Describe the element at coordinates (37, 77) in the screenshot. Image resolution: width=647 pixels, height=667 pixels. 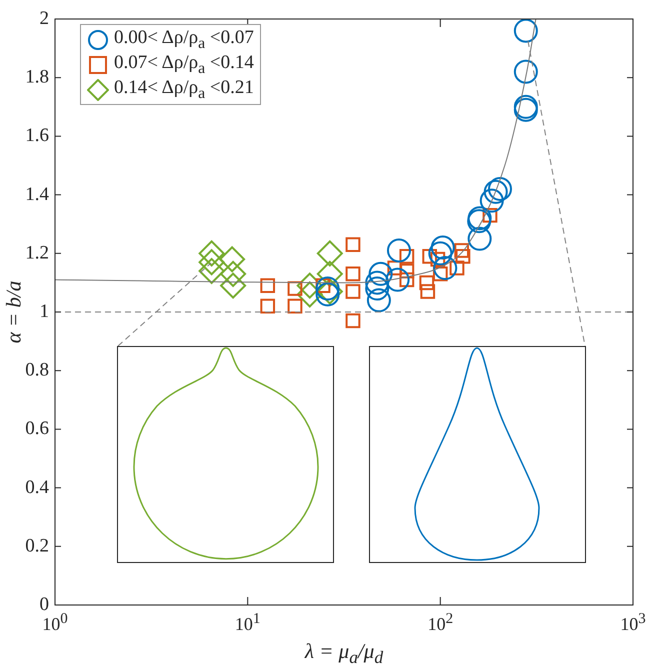
I see `y-tick-label: 1.8` at that location.